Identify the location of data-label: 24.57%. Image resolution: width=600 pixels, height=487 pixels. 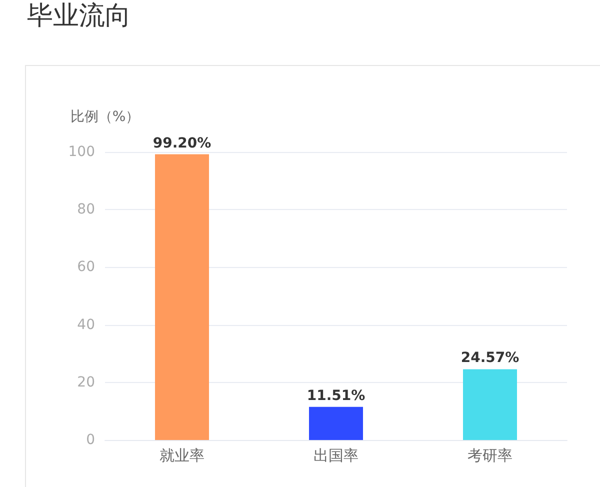
(490, 358).